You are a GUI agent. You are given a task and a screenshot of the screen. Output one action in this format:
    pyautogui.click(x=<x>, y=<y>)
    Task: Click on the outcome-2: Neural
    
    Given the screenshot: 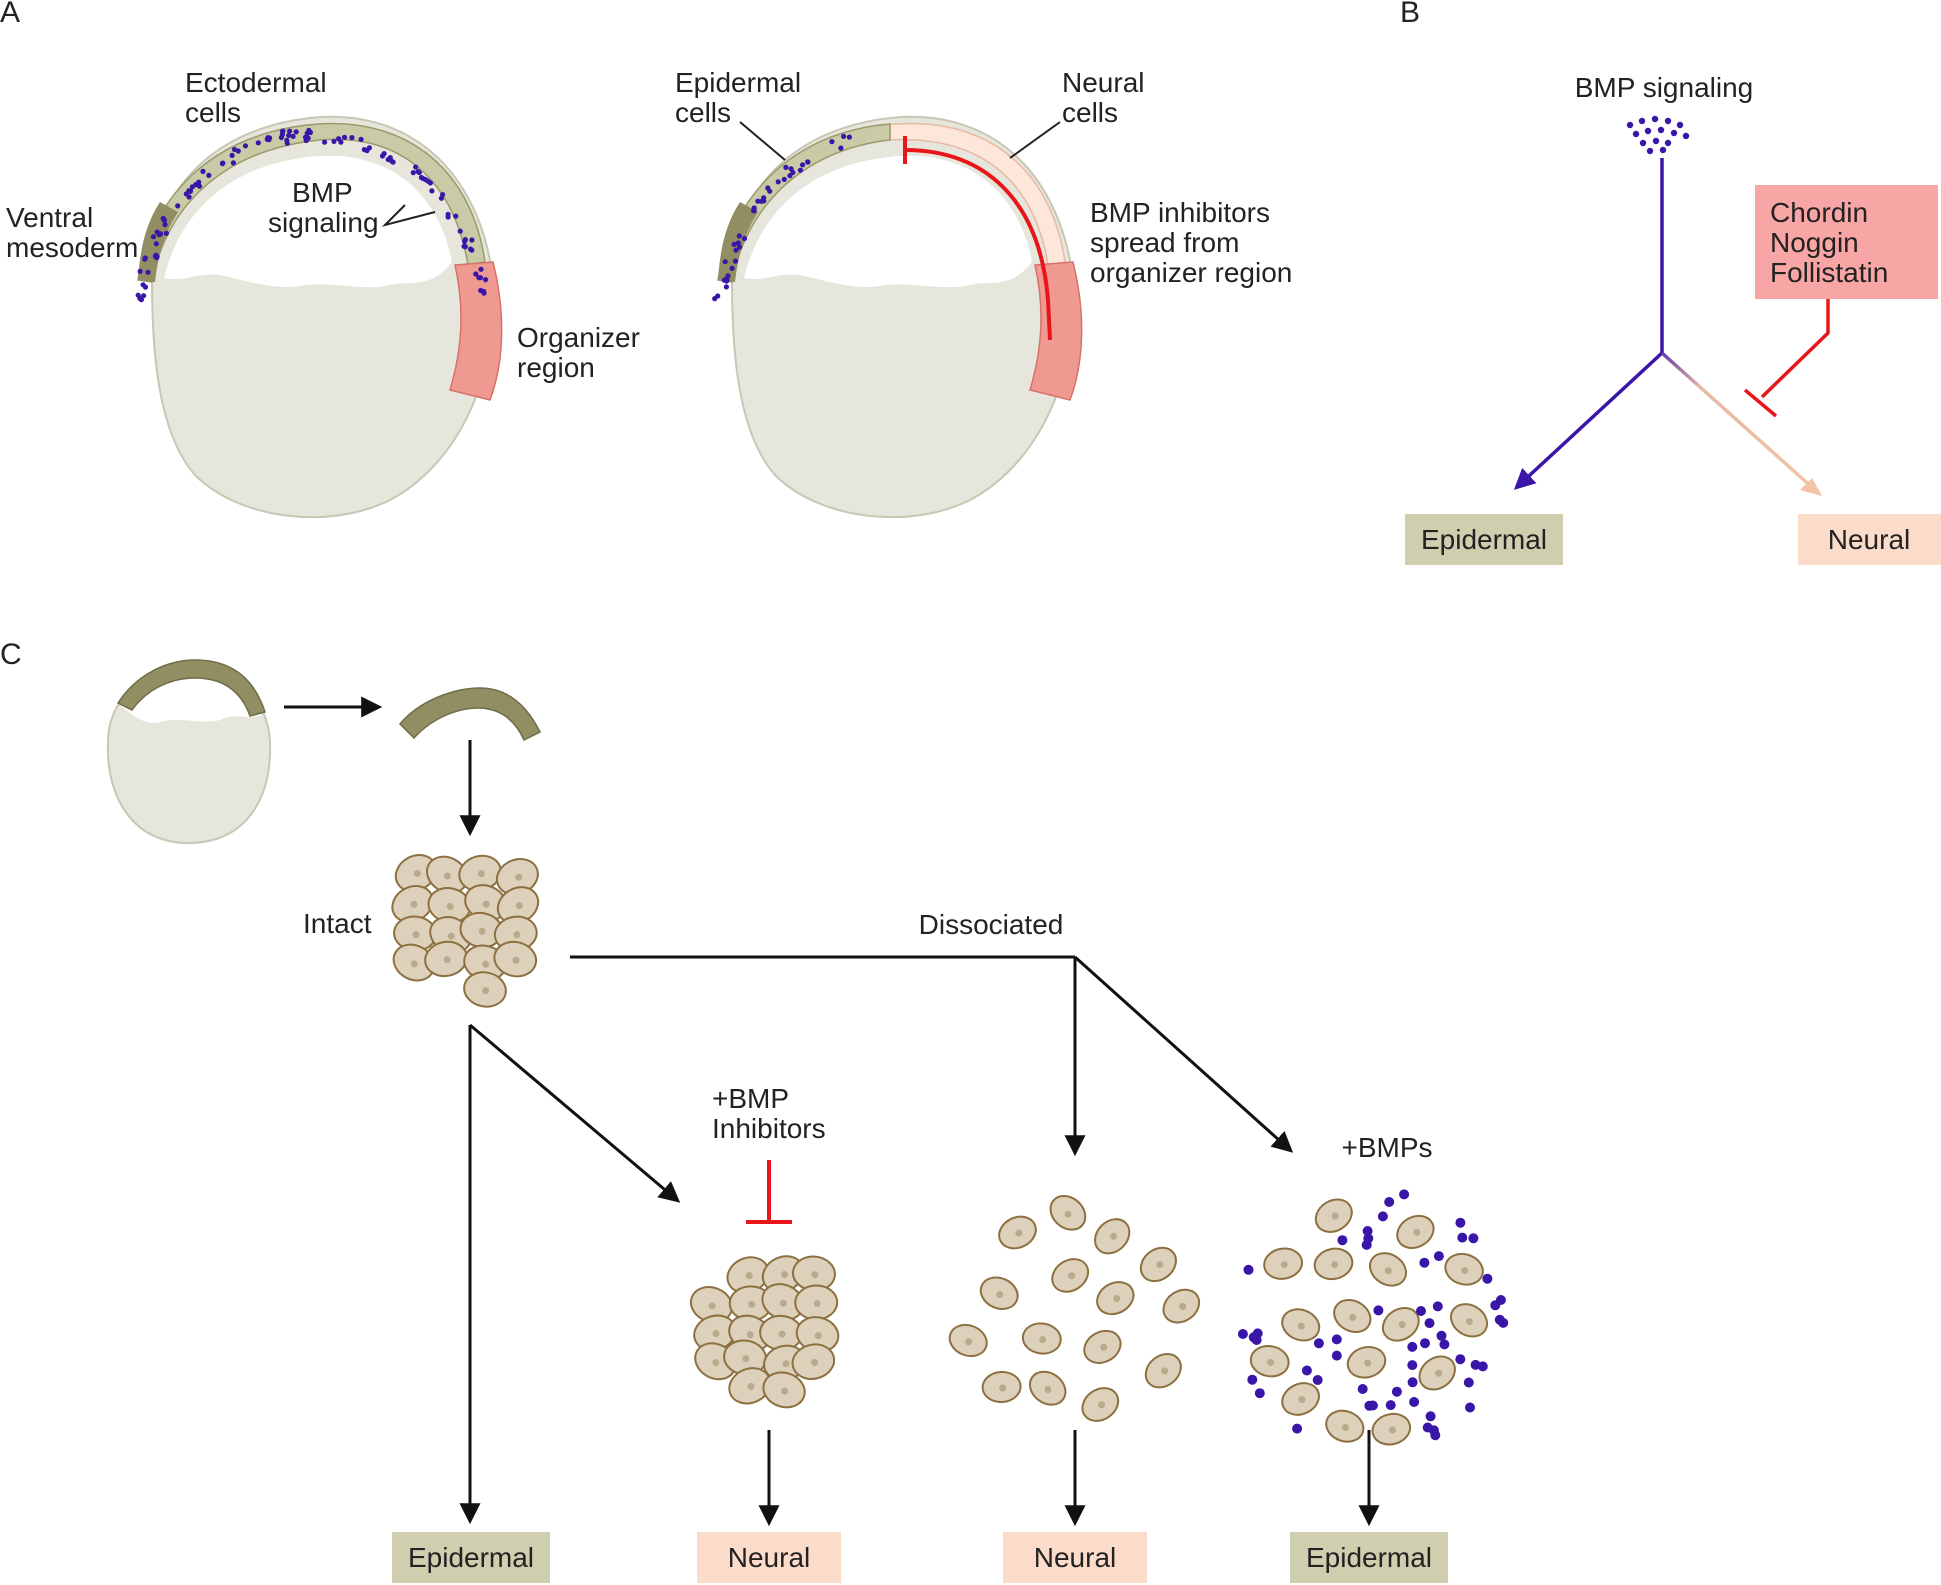 What is the action you would take?
    pyautogui.click(x=769, y=1557)
    